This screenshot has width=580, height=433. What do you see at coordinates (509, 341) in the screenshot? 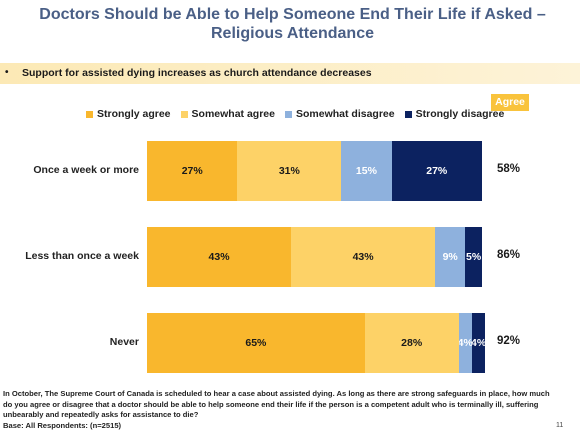
I see `agree-total: 92%` at bounding box center [509, 341].